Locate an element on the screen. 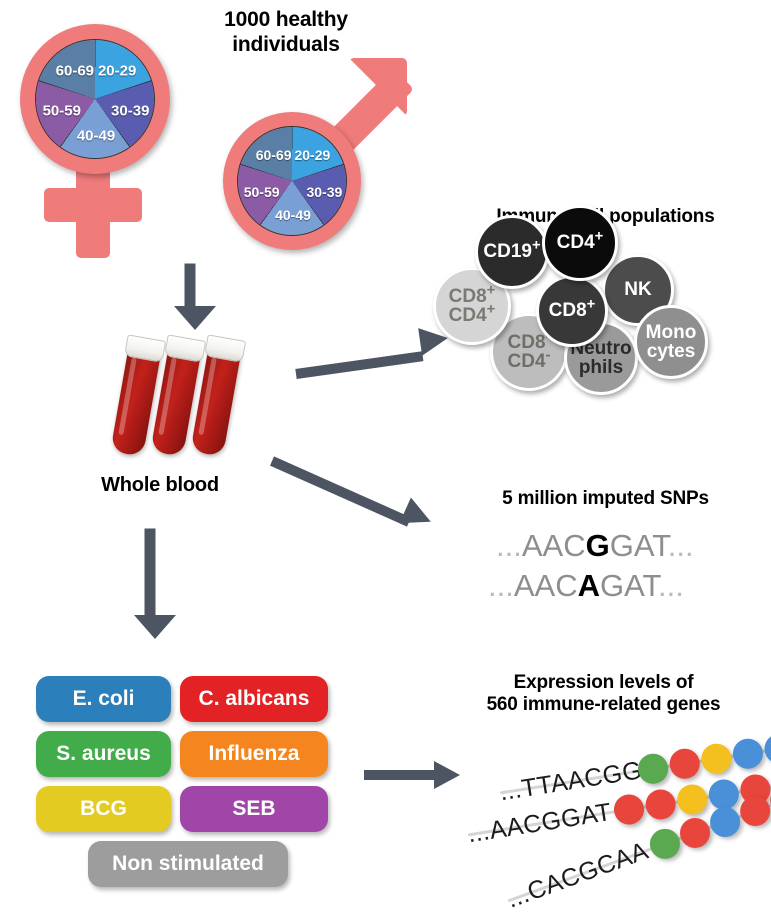 The height and width of the screenshot is (922, 771). stimulus-label: C. albicans is located at coordinates (254, 698).